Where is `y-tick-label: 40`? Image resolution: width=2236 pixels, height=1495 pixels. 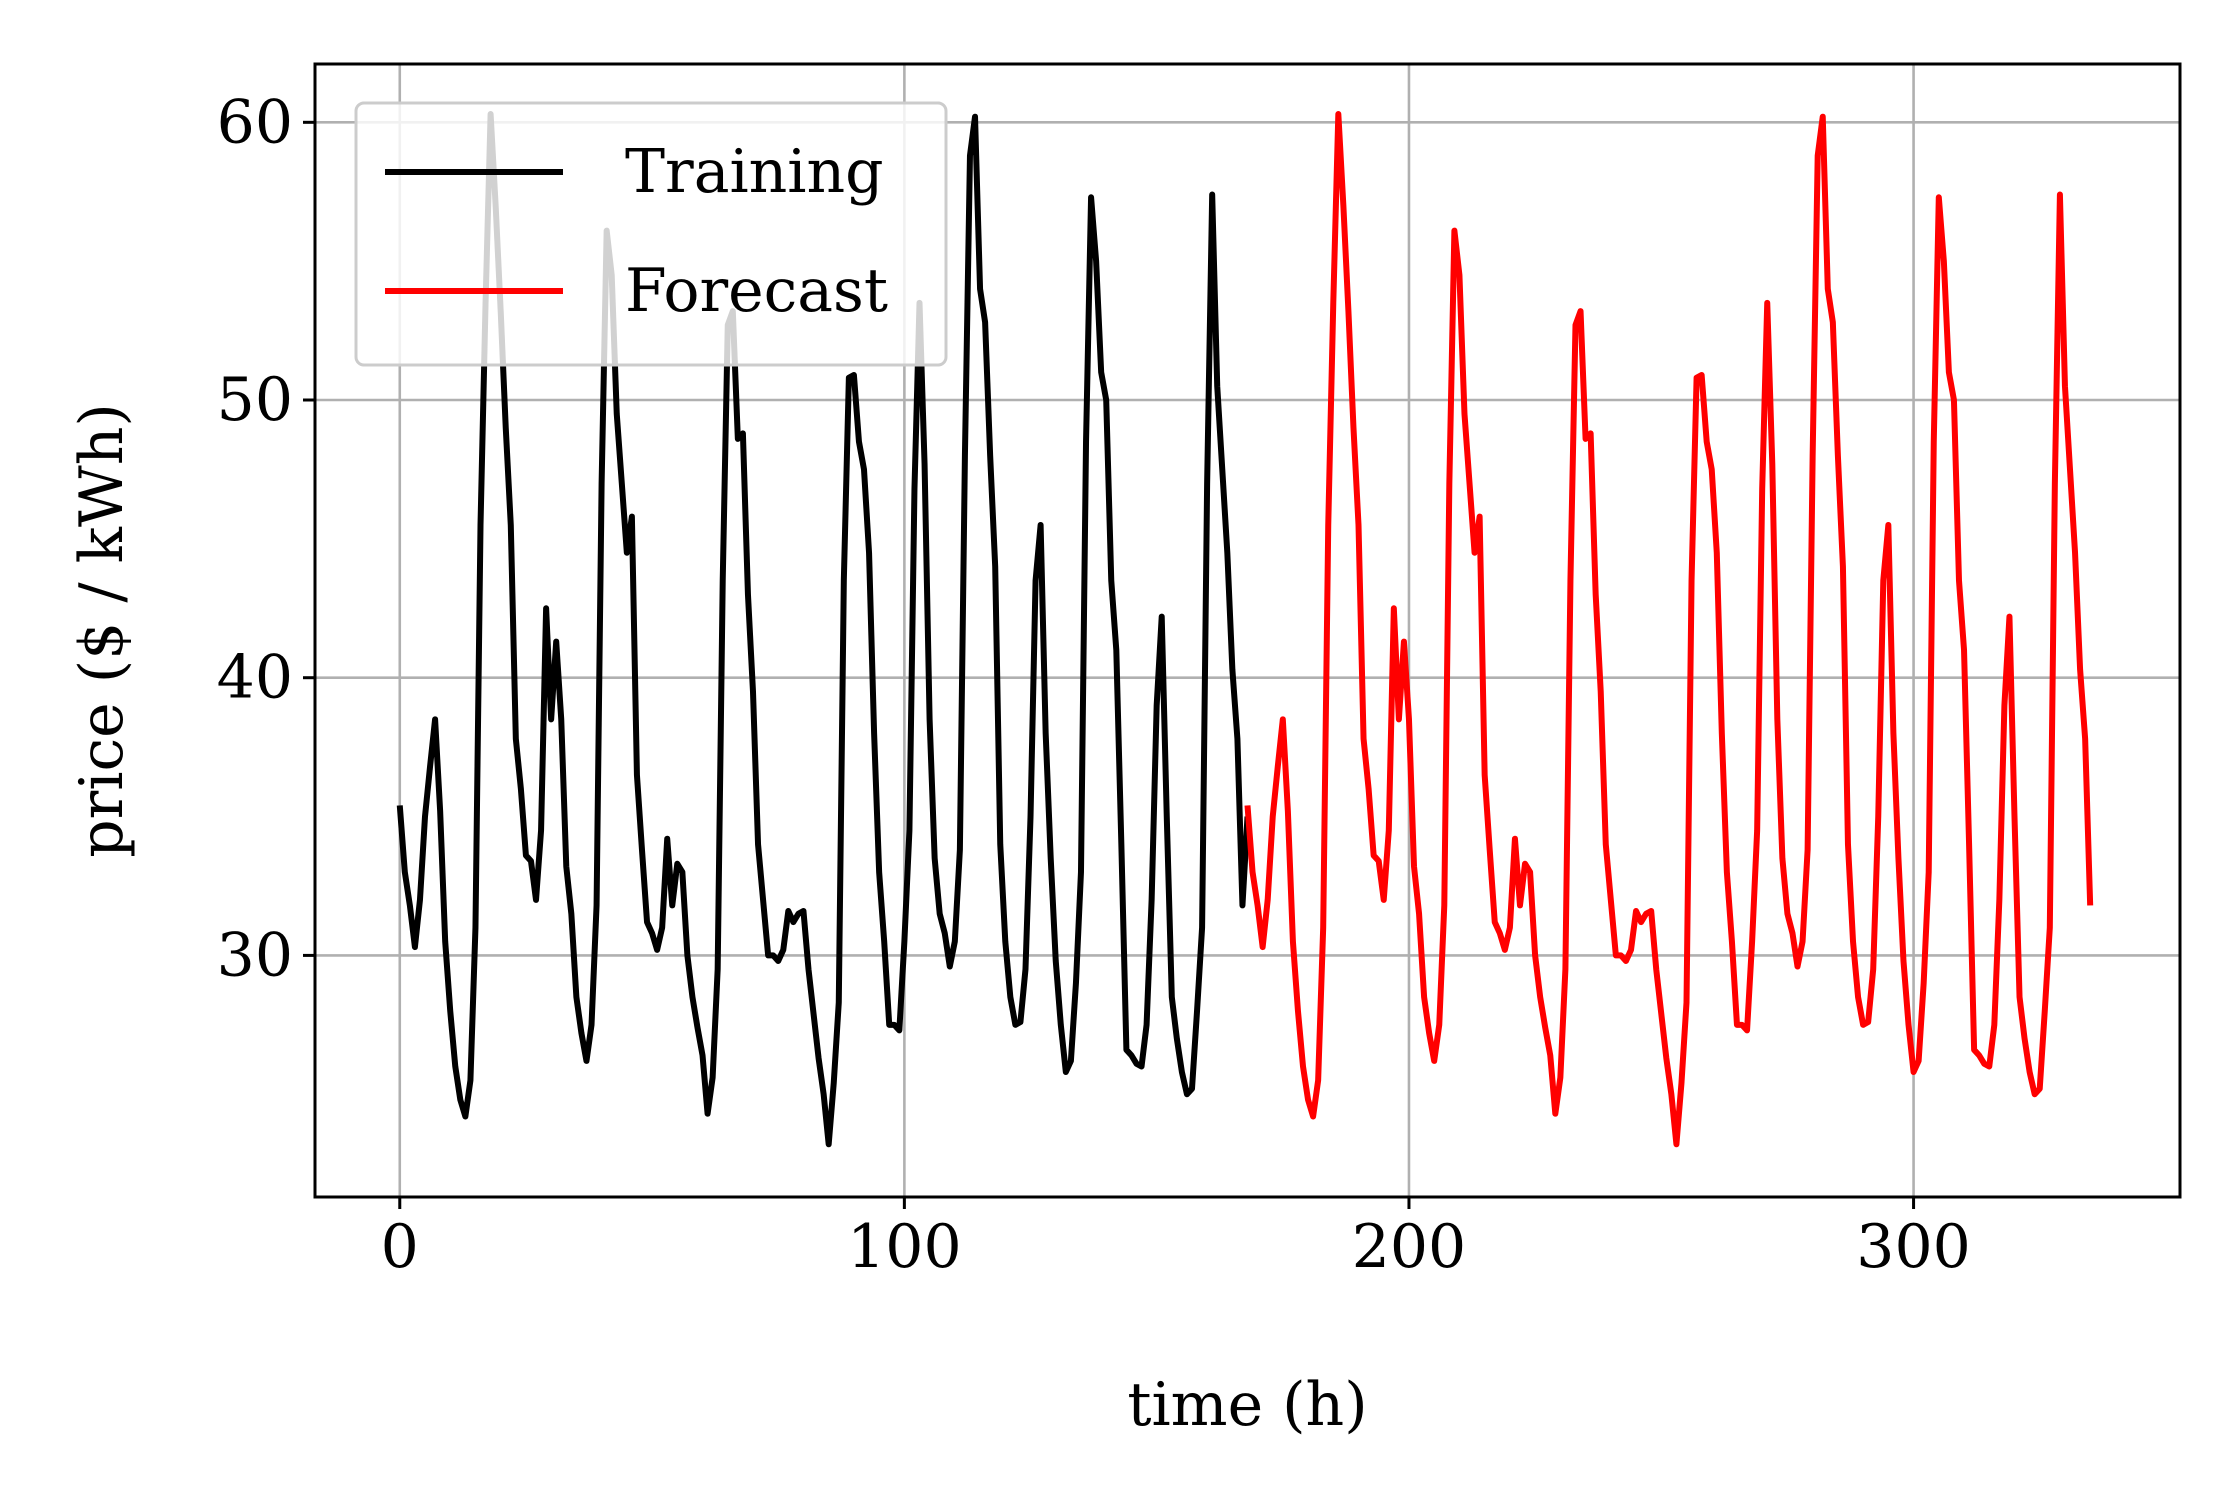
y-tick-label: 40 is located at coordinates (255, 678).